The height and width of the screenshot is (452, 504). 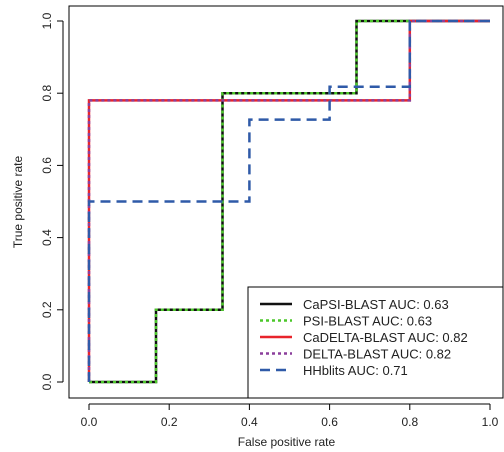 What do you see at coordinates (376, 304) in the screenshot?
I see `legend-label-0: CaPSI-BLAST AUC: 0.63` at bounding box center [376, 304].